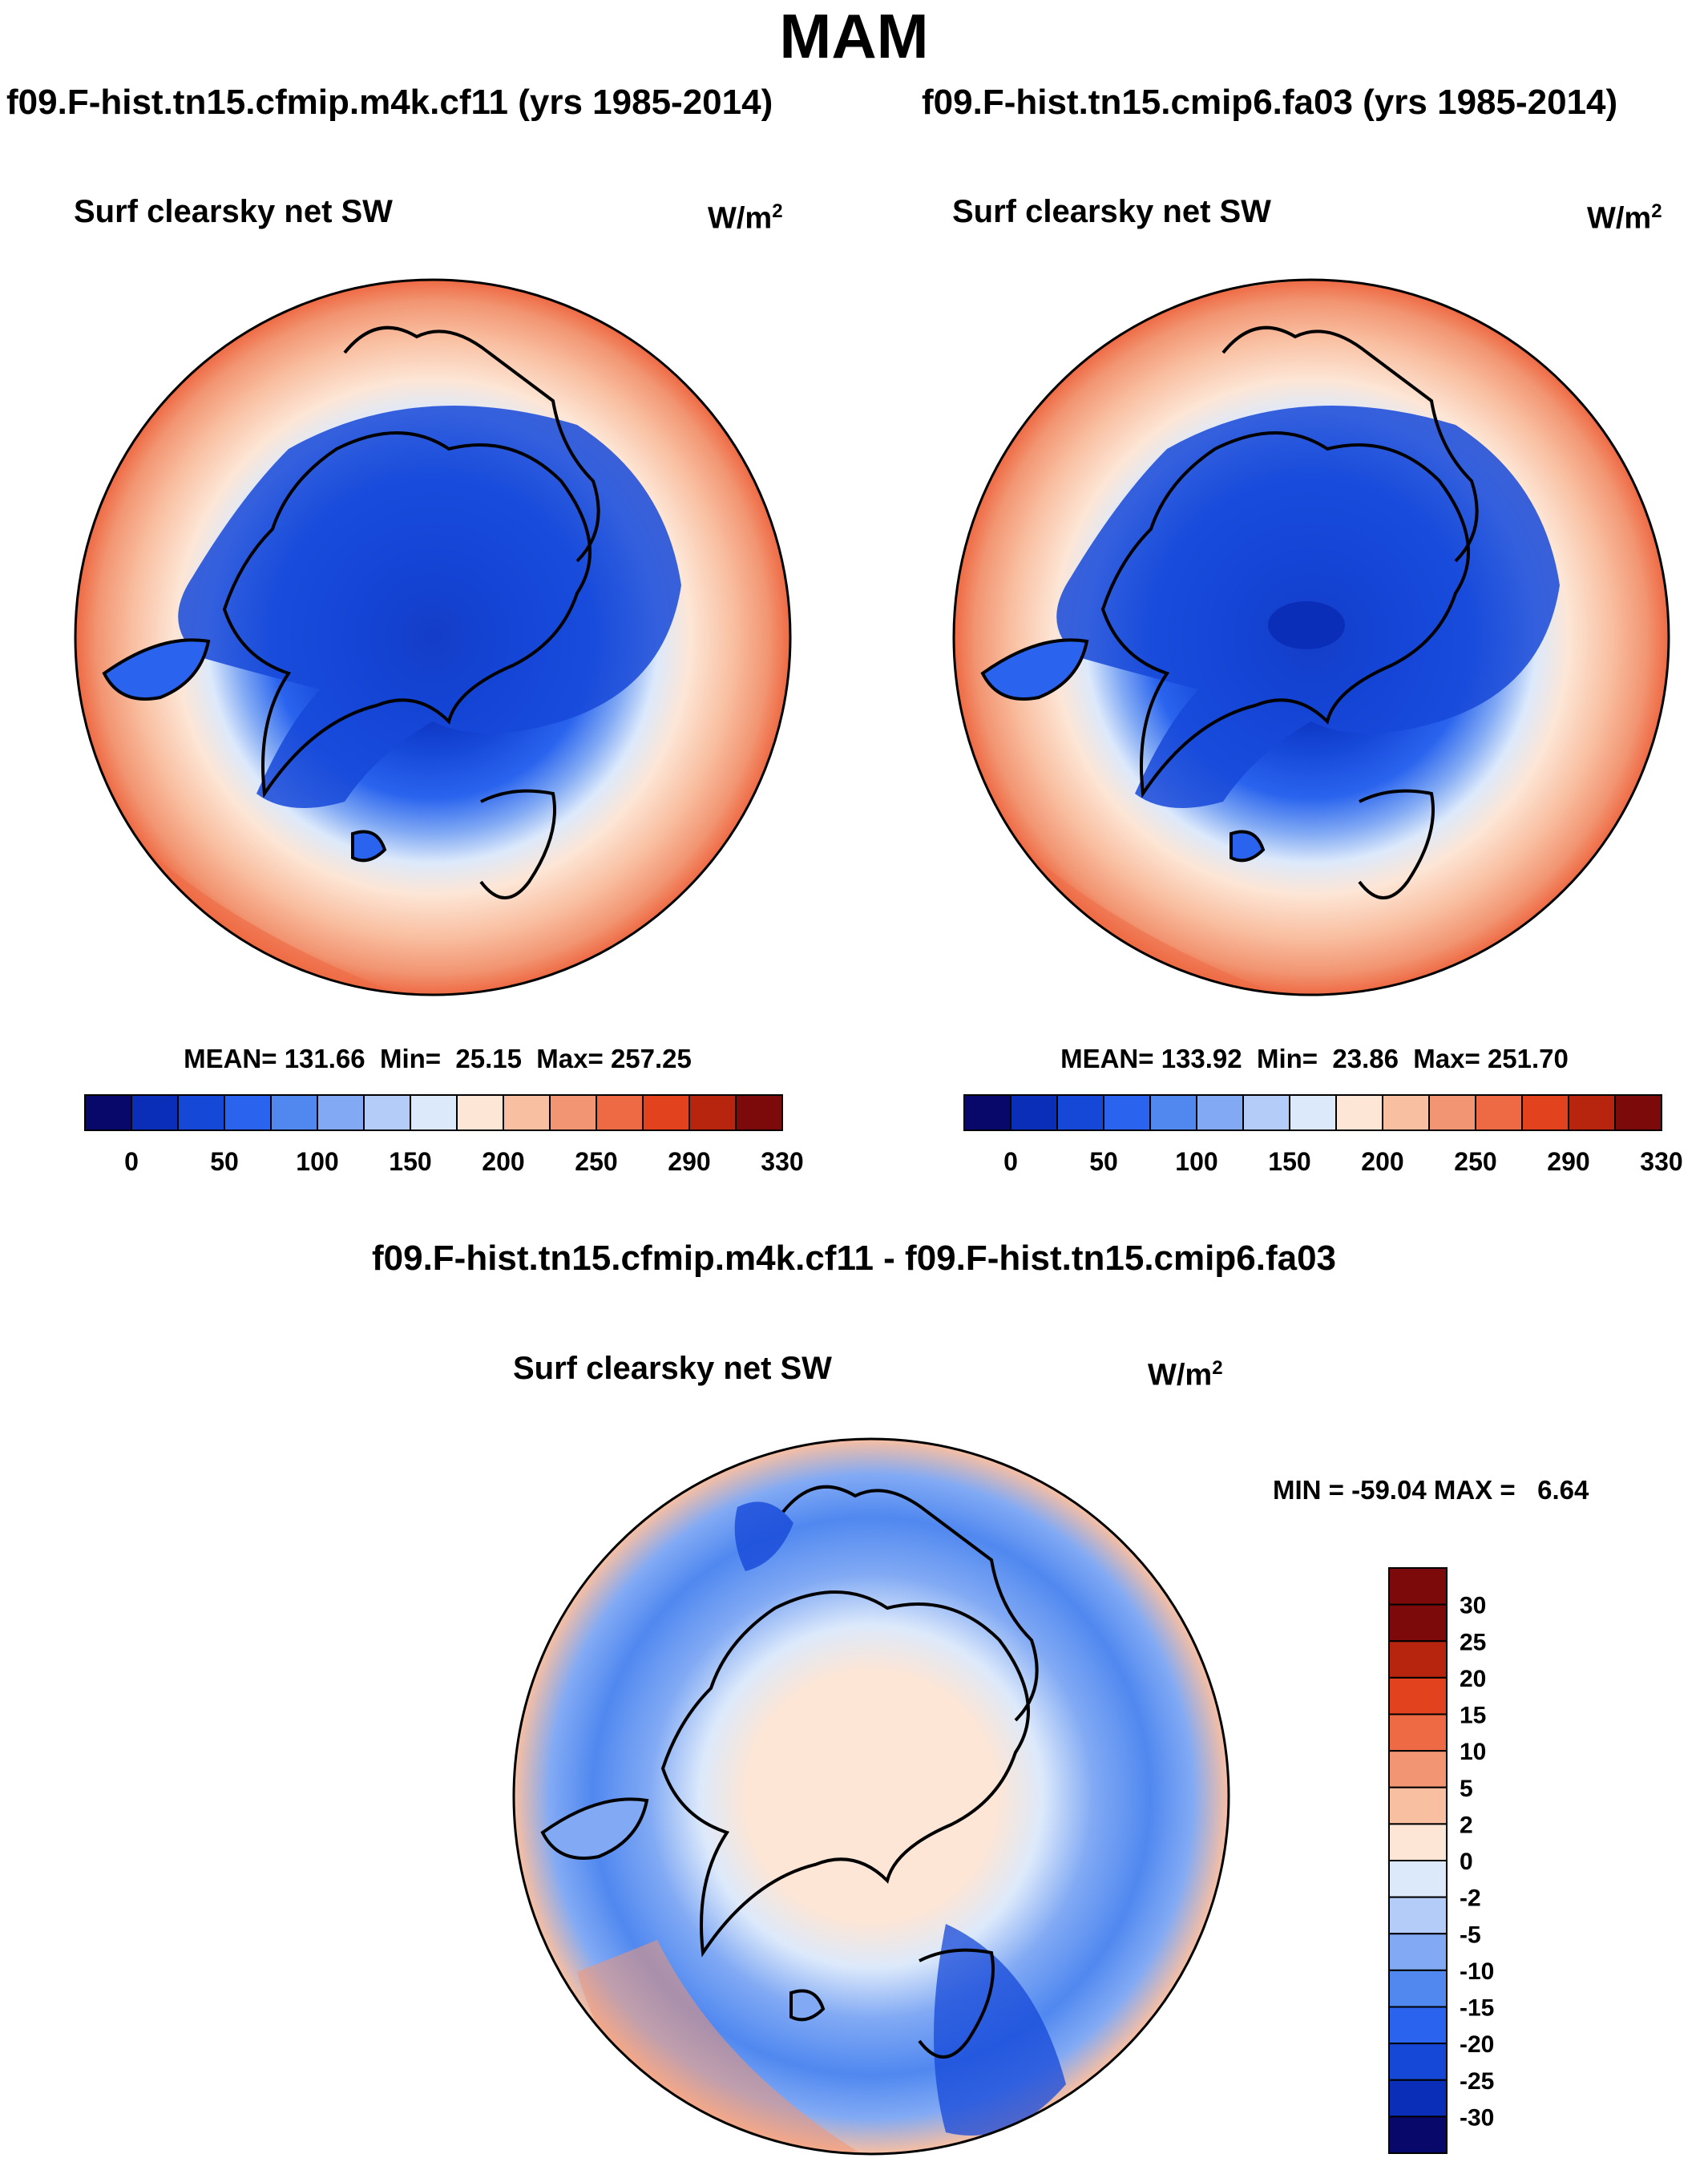  Describe the element at coordinates (438, 1058) in the screenshot. I see `panel1-stats: MEAN= 131.66 Min= 25.15 Max= 257.25` at that location.